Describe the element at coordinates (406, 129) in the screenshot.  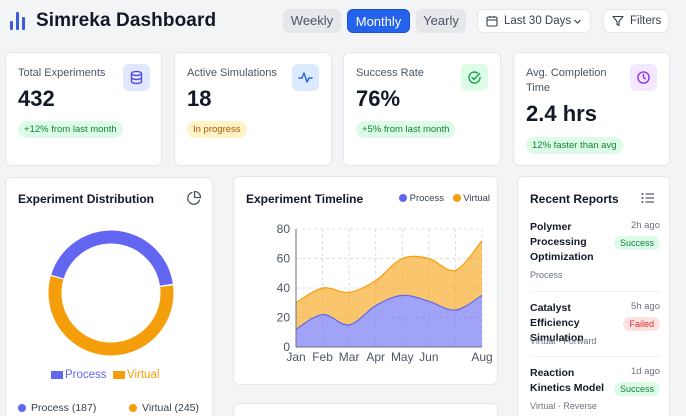
I see `stat-badge: +5% from last month` at that location.